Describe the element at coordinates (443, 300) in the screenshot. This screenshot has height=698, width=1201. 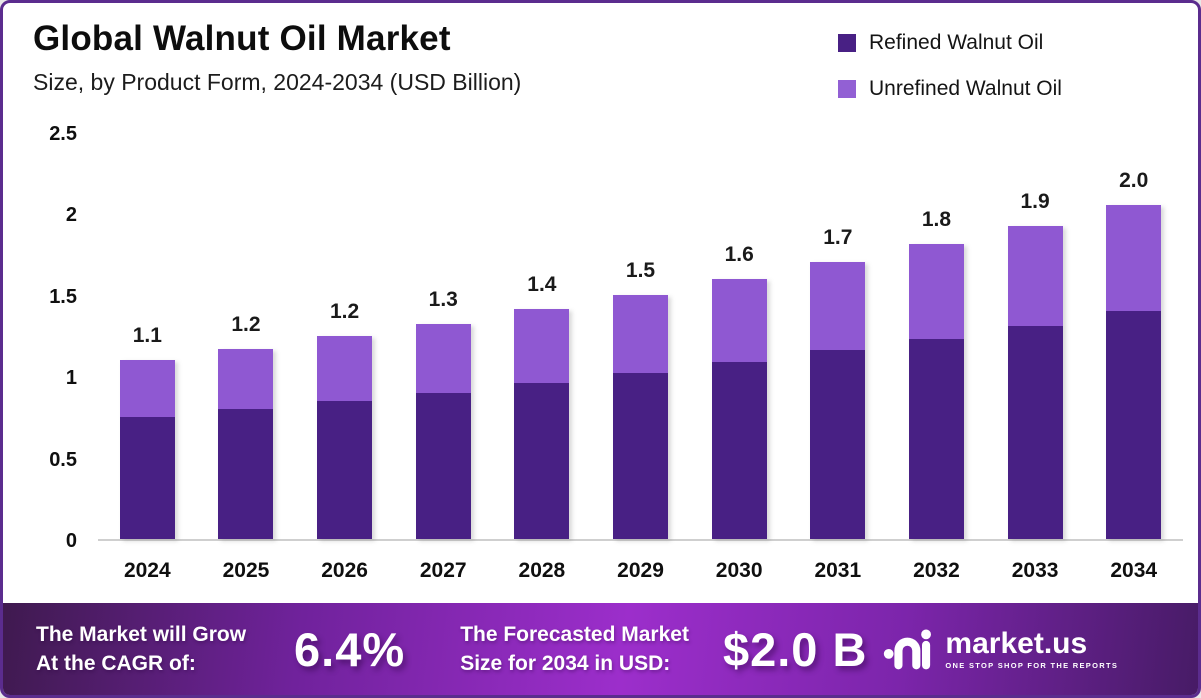
I see `bar-total-label: 1.3` at that location.